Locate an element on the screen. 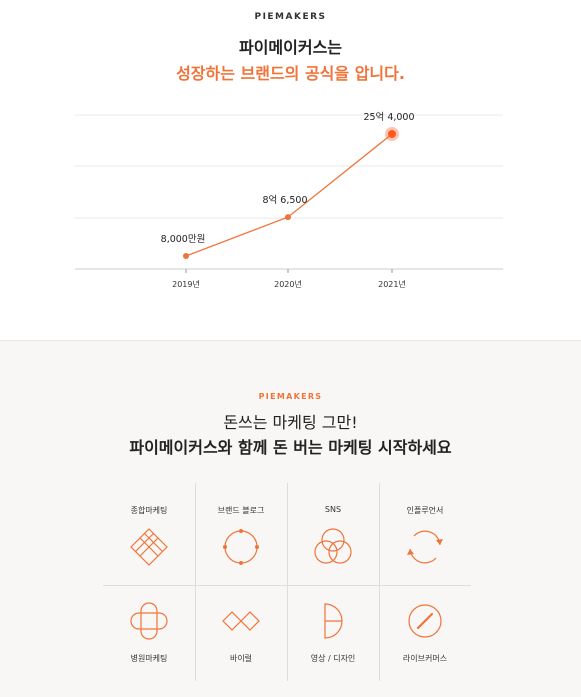 This screenshot has height=697, width=581. circle-arrows-icon is located at coordinates (425, 547).